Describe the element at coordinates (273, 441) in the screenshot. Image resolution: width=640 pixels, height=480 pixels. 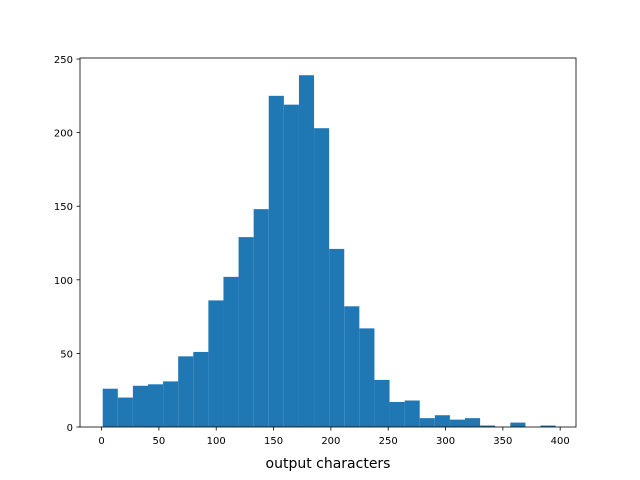
I see `x-tick-label: 150` at that location.